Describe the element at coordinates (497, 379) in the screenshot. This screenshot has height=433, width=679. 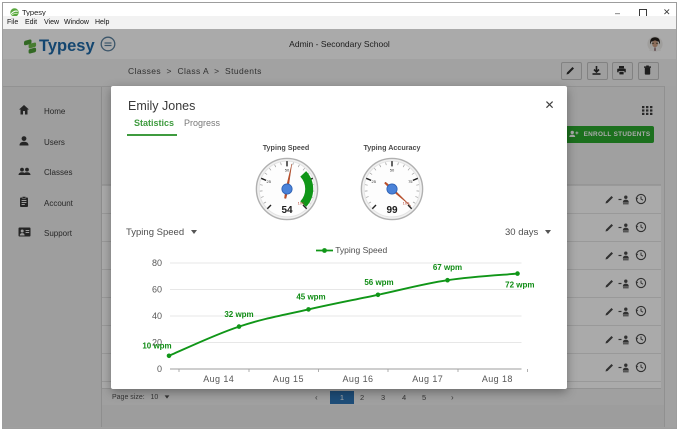
I see `svg-text: Aug 18` at that location.